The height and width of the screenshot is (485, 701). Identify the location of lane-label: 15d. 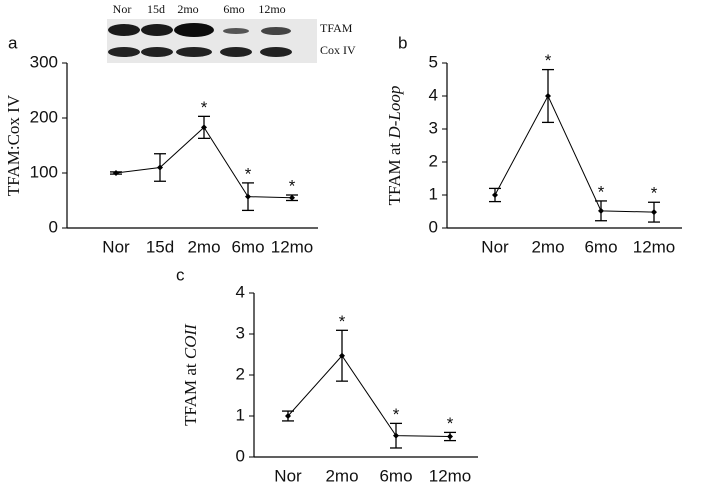
(156, 9).